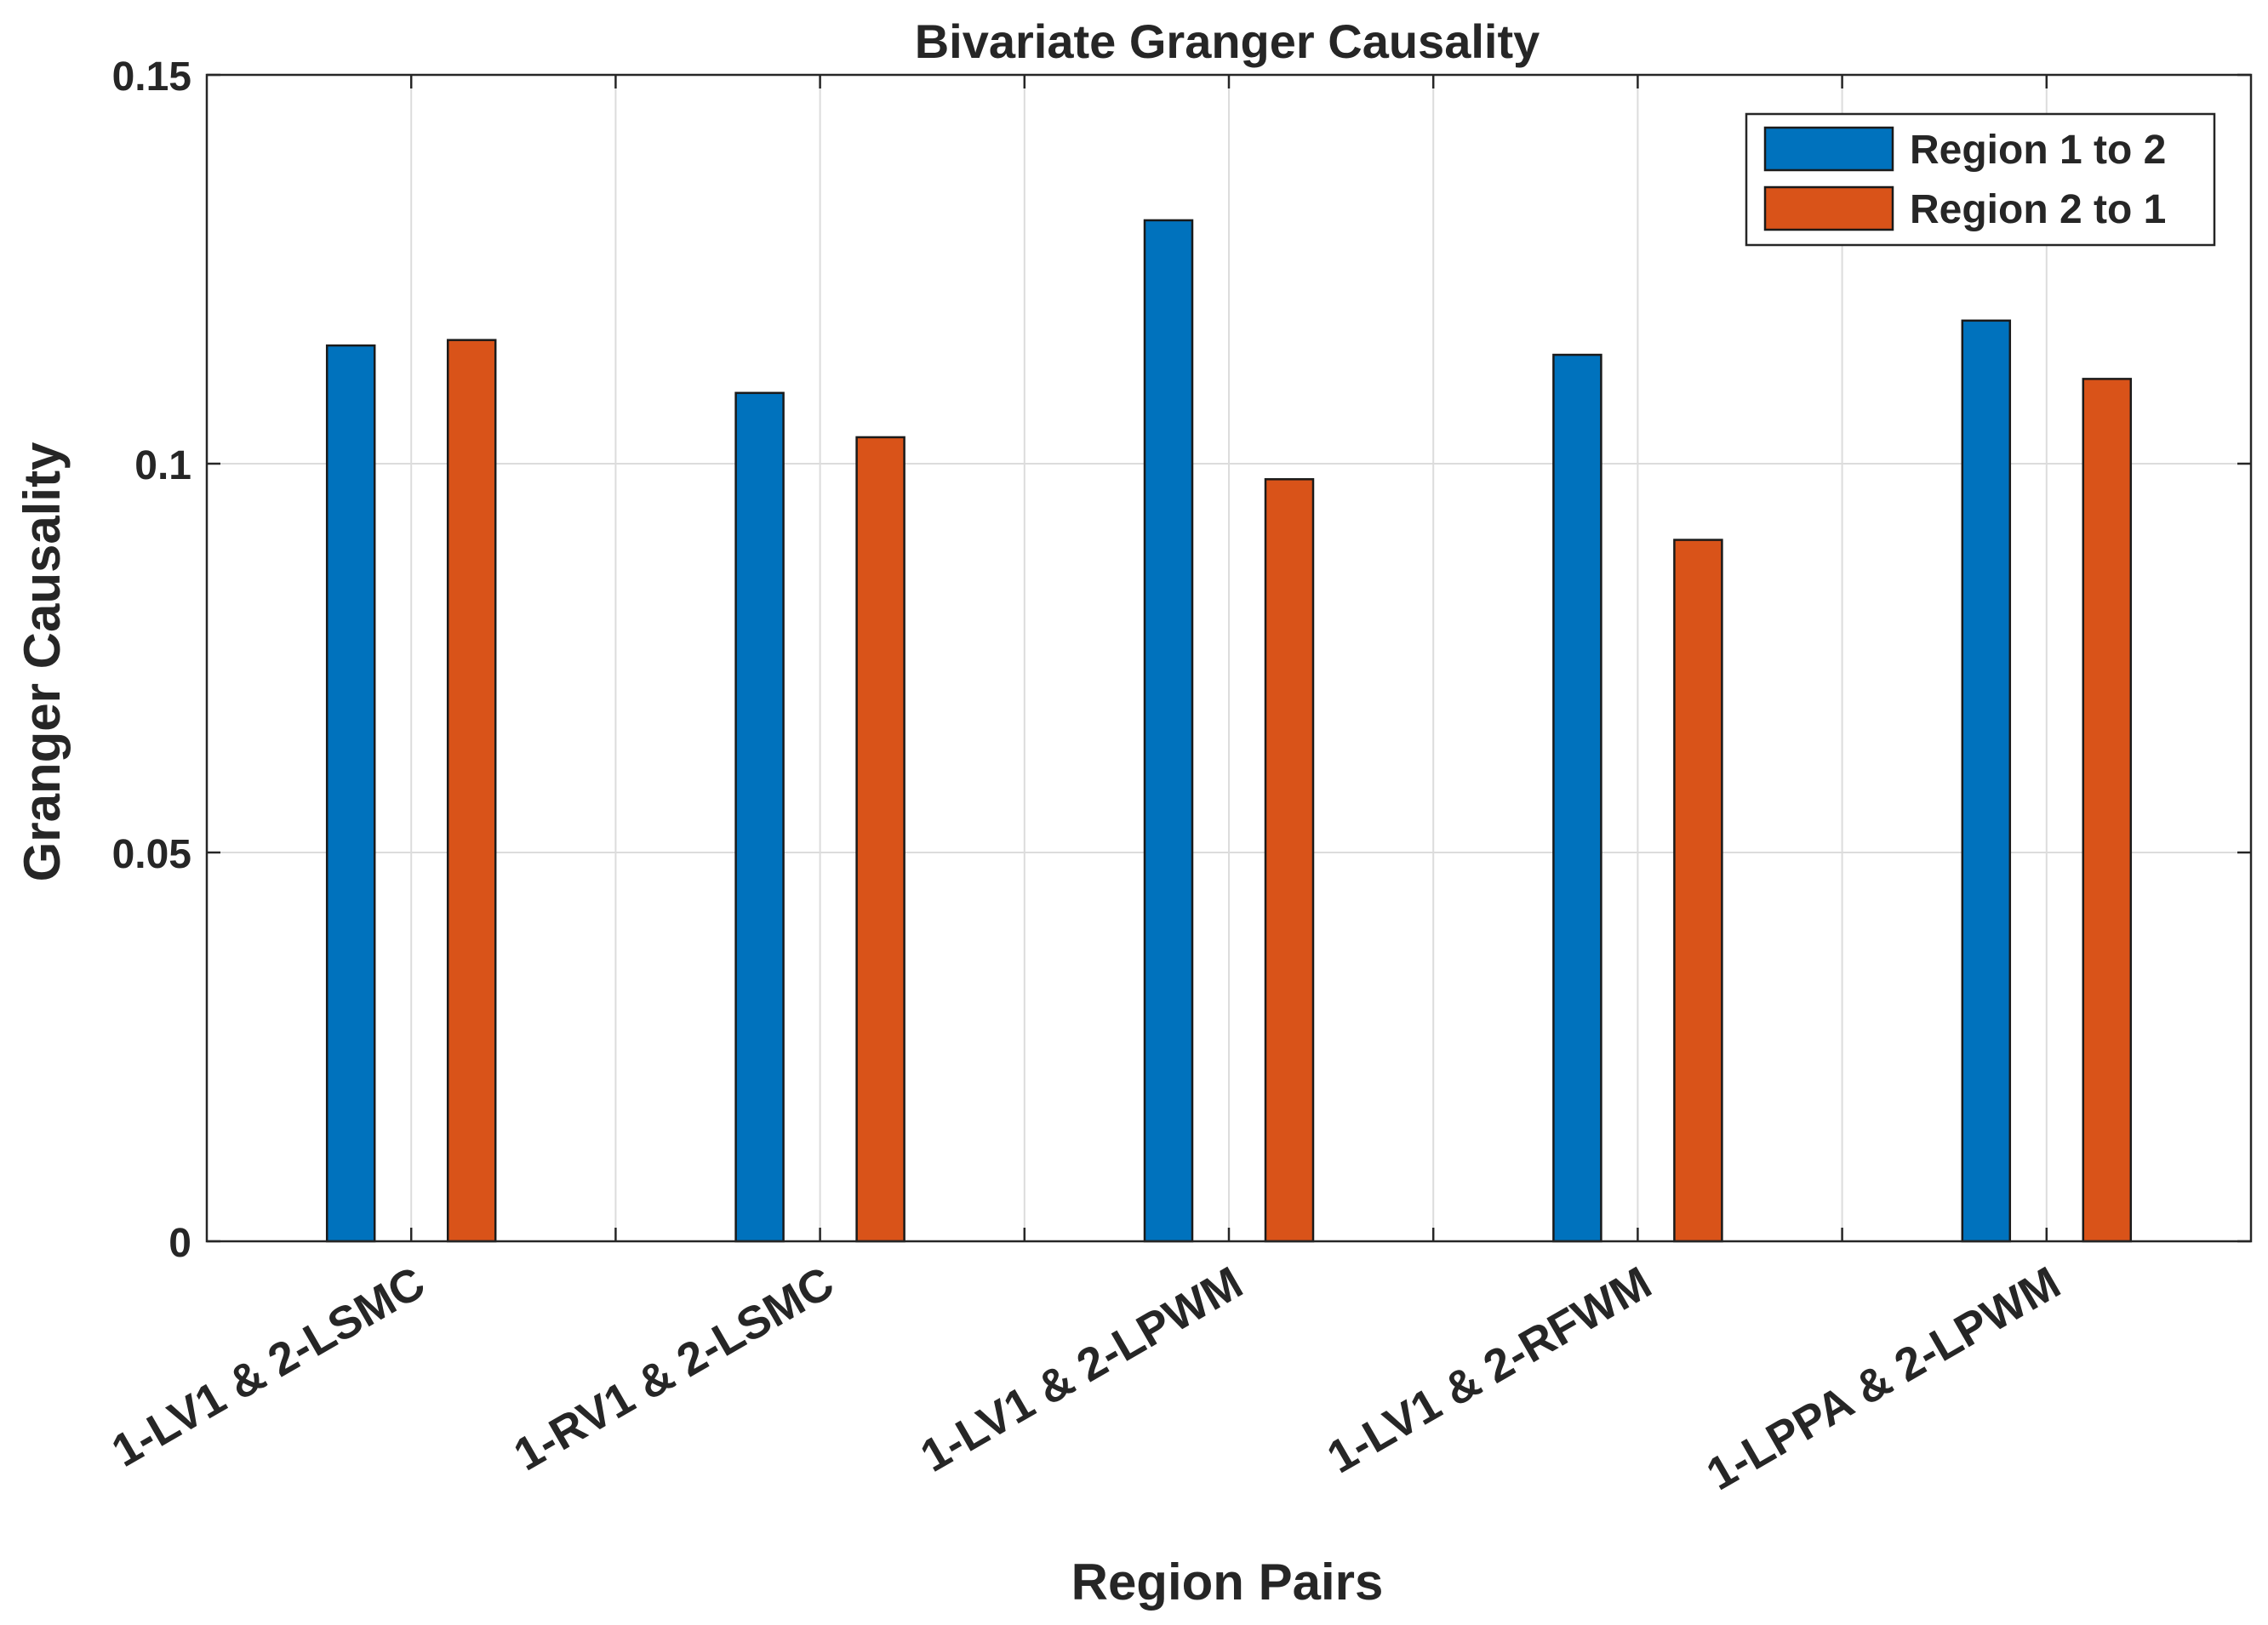 The height and width of the screenshot is (1625, 2268). What do you see at coordinates (42, 661) in the screenshot?
I see `y-axis-label: Granger Causality` at bounding box center [42, 661].